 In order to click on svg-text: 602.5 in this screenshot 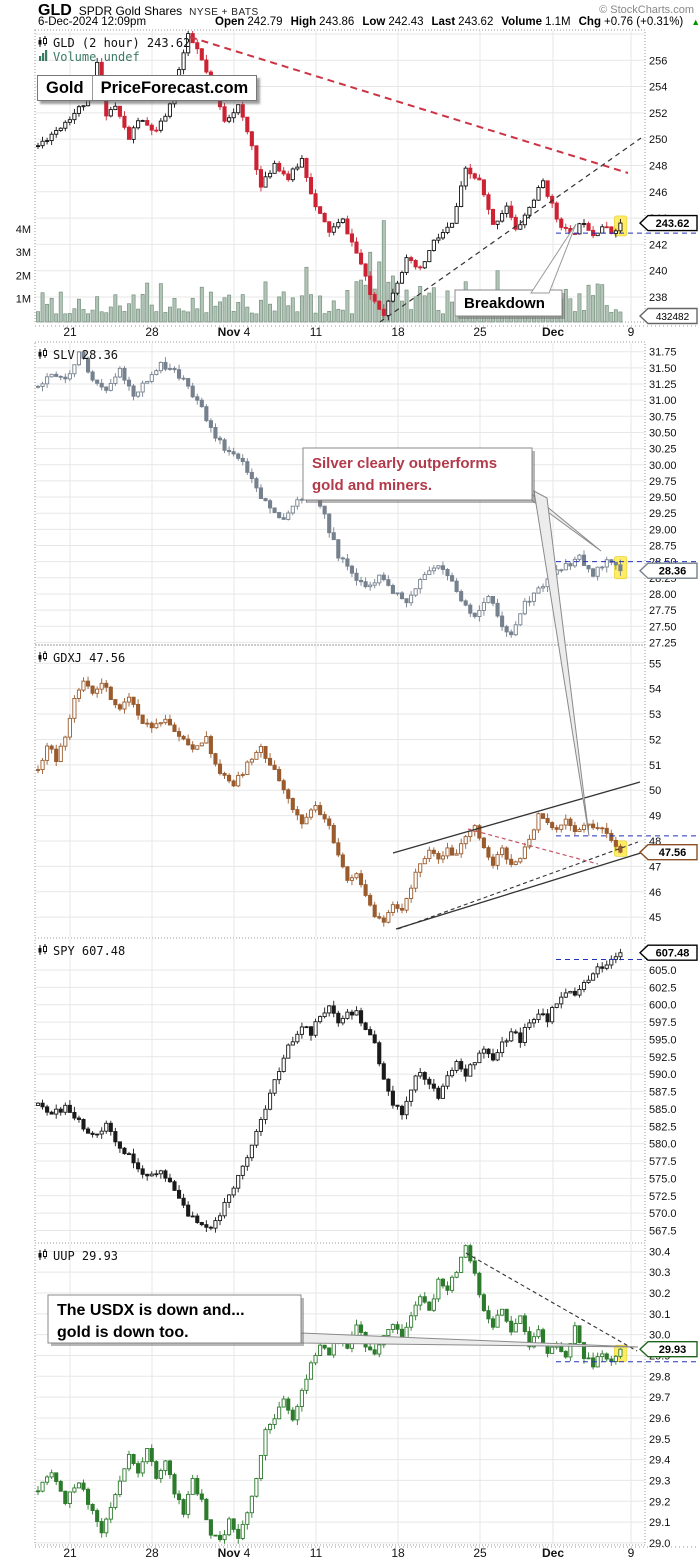, I will do `click(663, 988)`.